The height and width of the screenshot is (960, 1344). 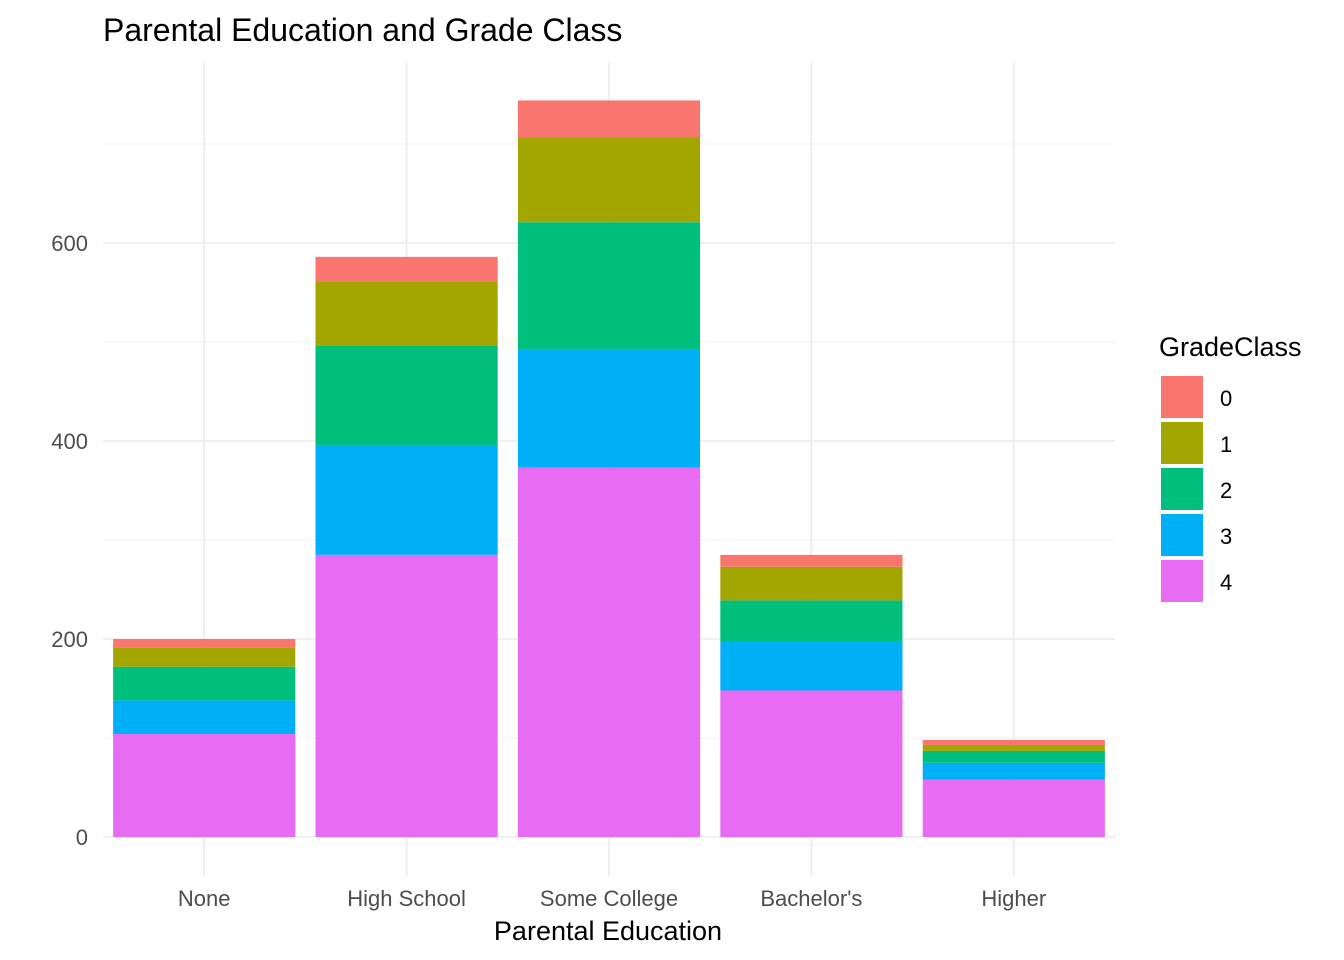 I want to click on x-tick-label: Bachelor's, so click(x=811, y=898).